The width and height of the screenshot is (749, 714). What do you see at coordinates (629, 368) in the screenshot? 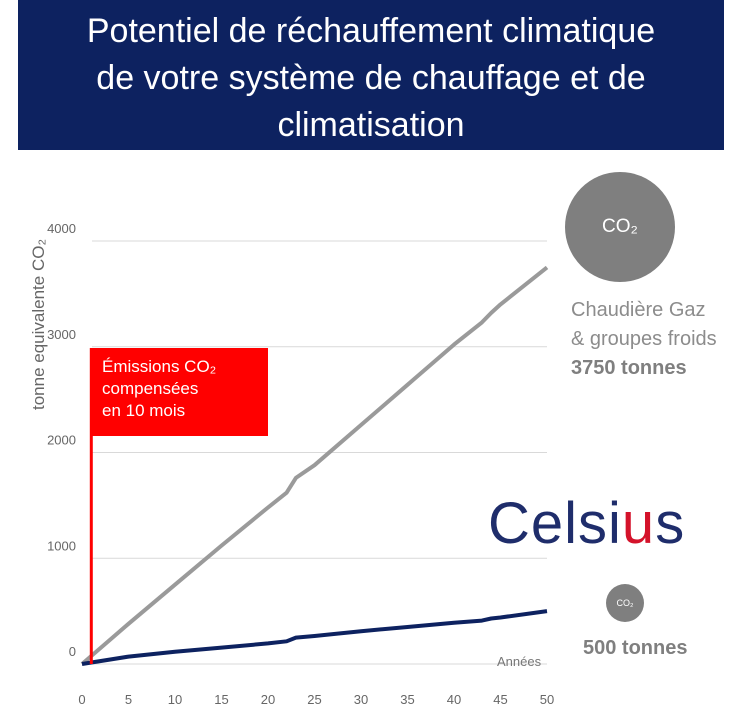
I see `gas-total: 3750 tonnes` at bounding box center [629, 368].